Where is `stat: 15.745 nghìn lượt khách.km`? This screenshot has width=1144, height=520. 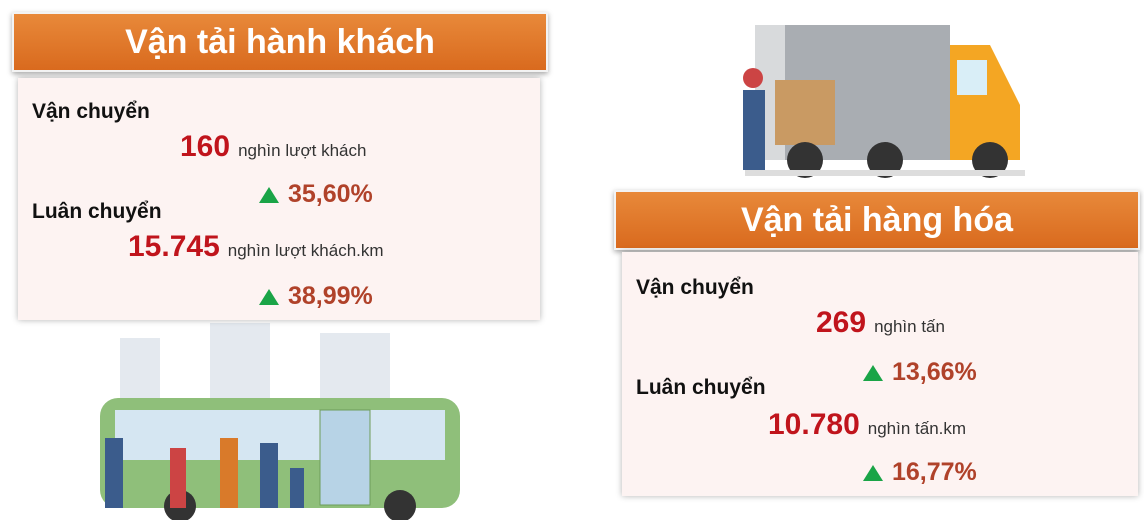 stat: 15.745 nghìn lượt khách.km is located at coordinates (256, 247).